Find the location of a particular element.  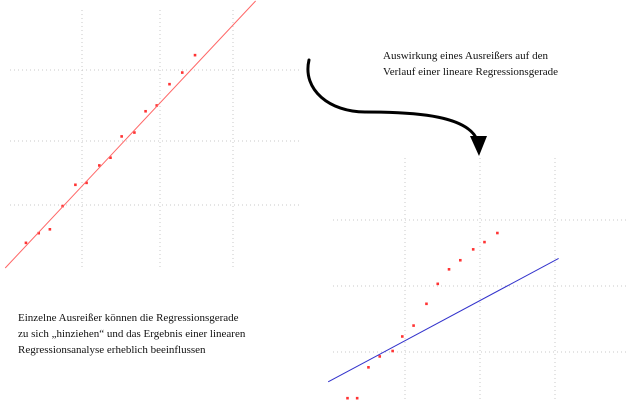

outlier-effect-caption-line-1: Auswirkung eines Ausreißers auf den is located at coordinates (465, 56).